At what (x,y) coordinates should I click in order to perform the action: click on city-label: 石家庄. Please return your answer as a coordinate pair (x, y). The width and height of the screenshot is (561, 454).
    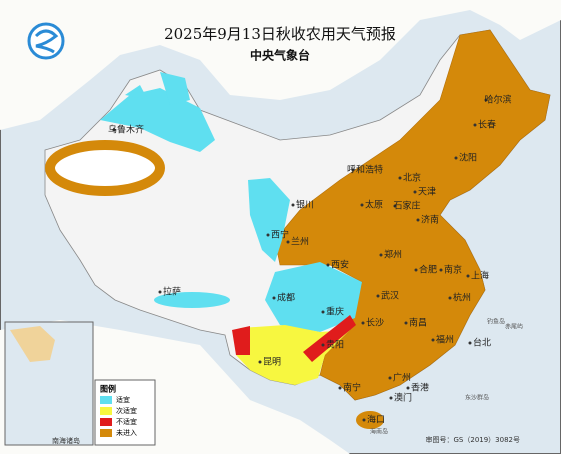
    Looking at the image, I should click on (406, 206).